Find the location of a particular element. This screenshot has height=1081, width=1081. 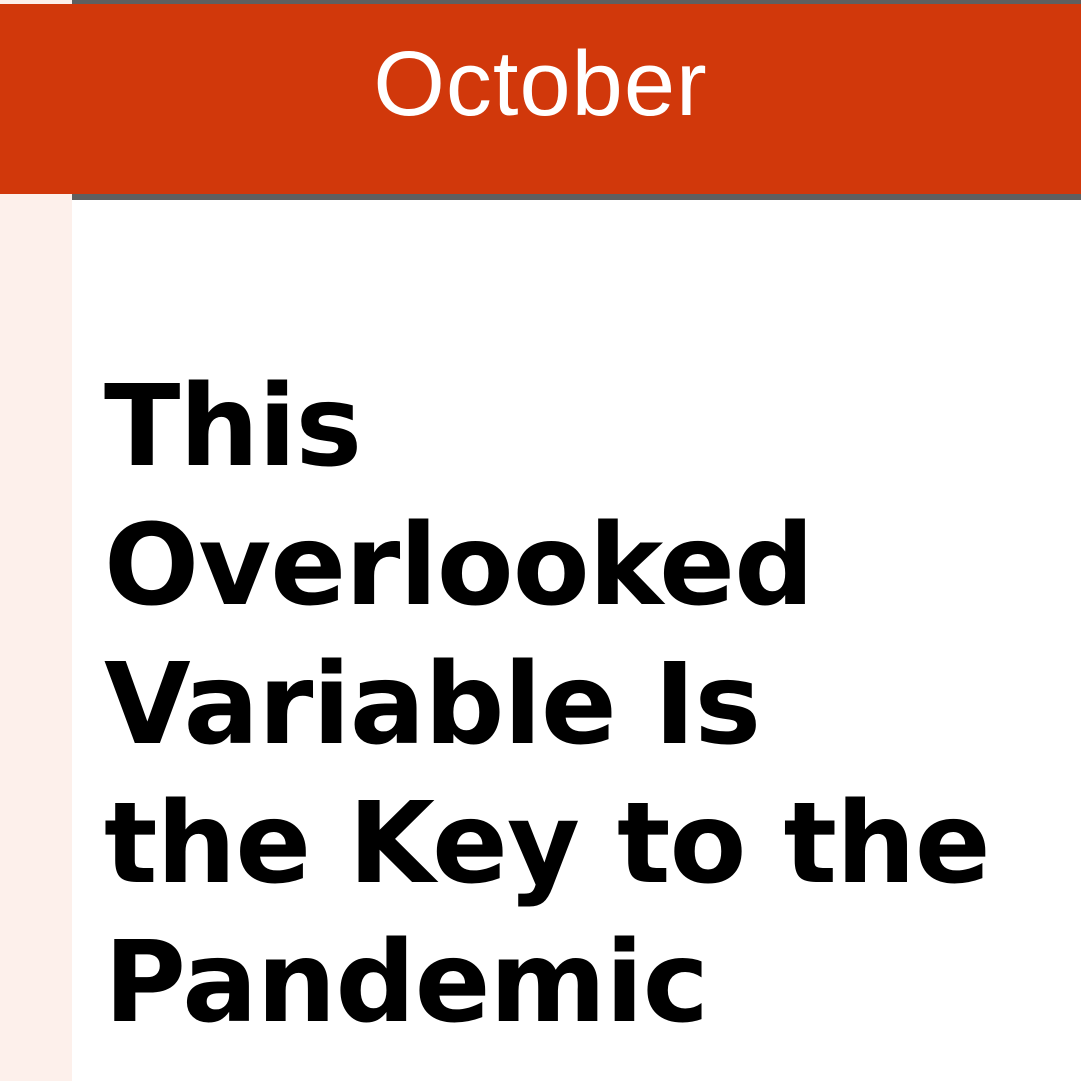

month-label: October is located at coordinates (540, 83).